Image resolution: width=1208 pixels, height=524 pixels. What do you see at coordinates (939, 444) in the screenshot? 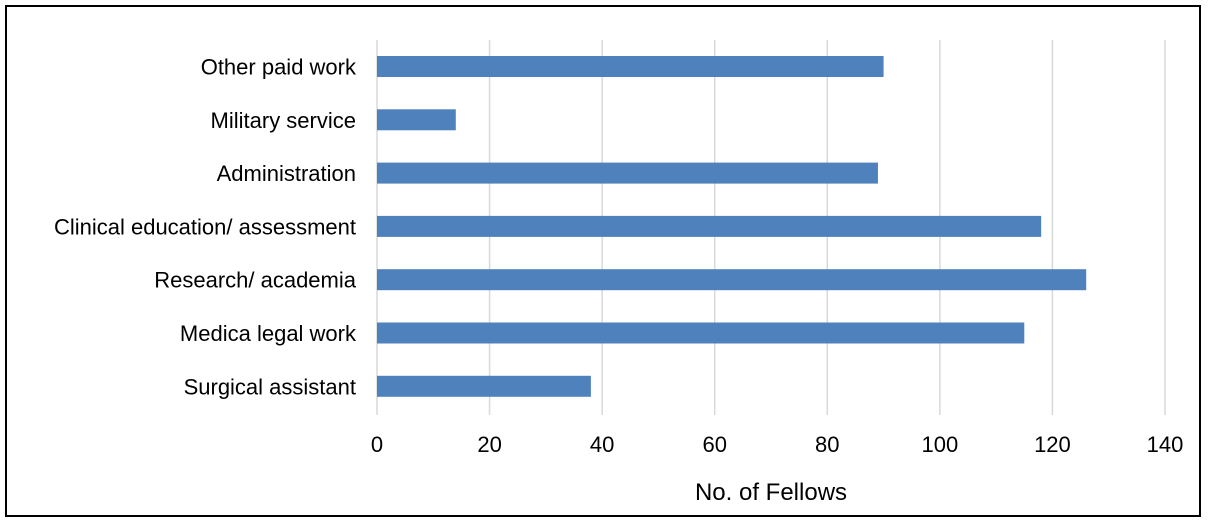
I see `x-tick-label: 100` at bounding box center [939, 444].